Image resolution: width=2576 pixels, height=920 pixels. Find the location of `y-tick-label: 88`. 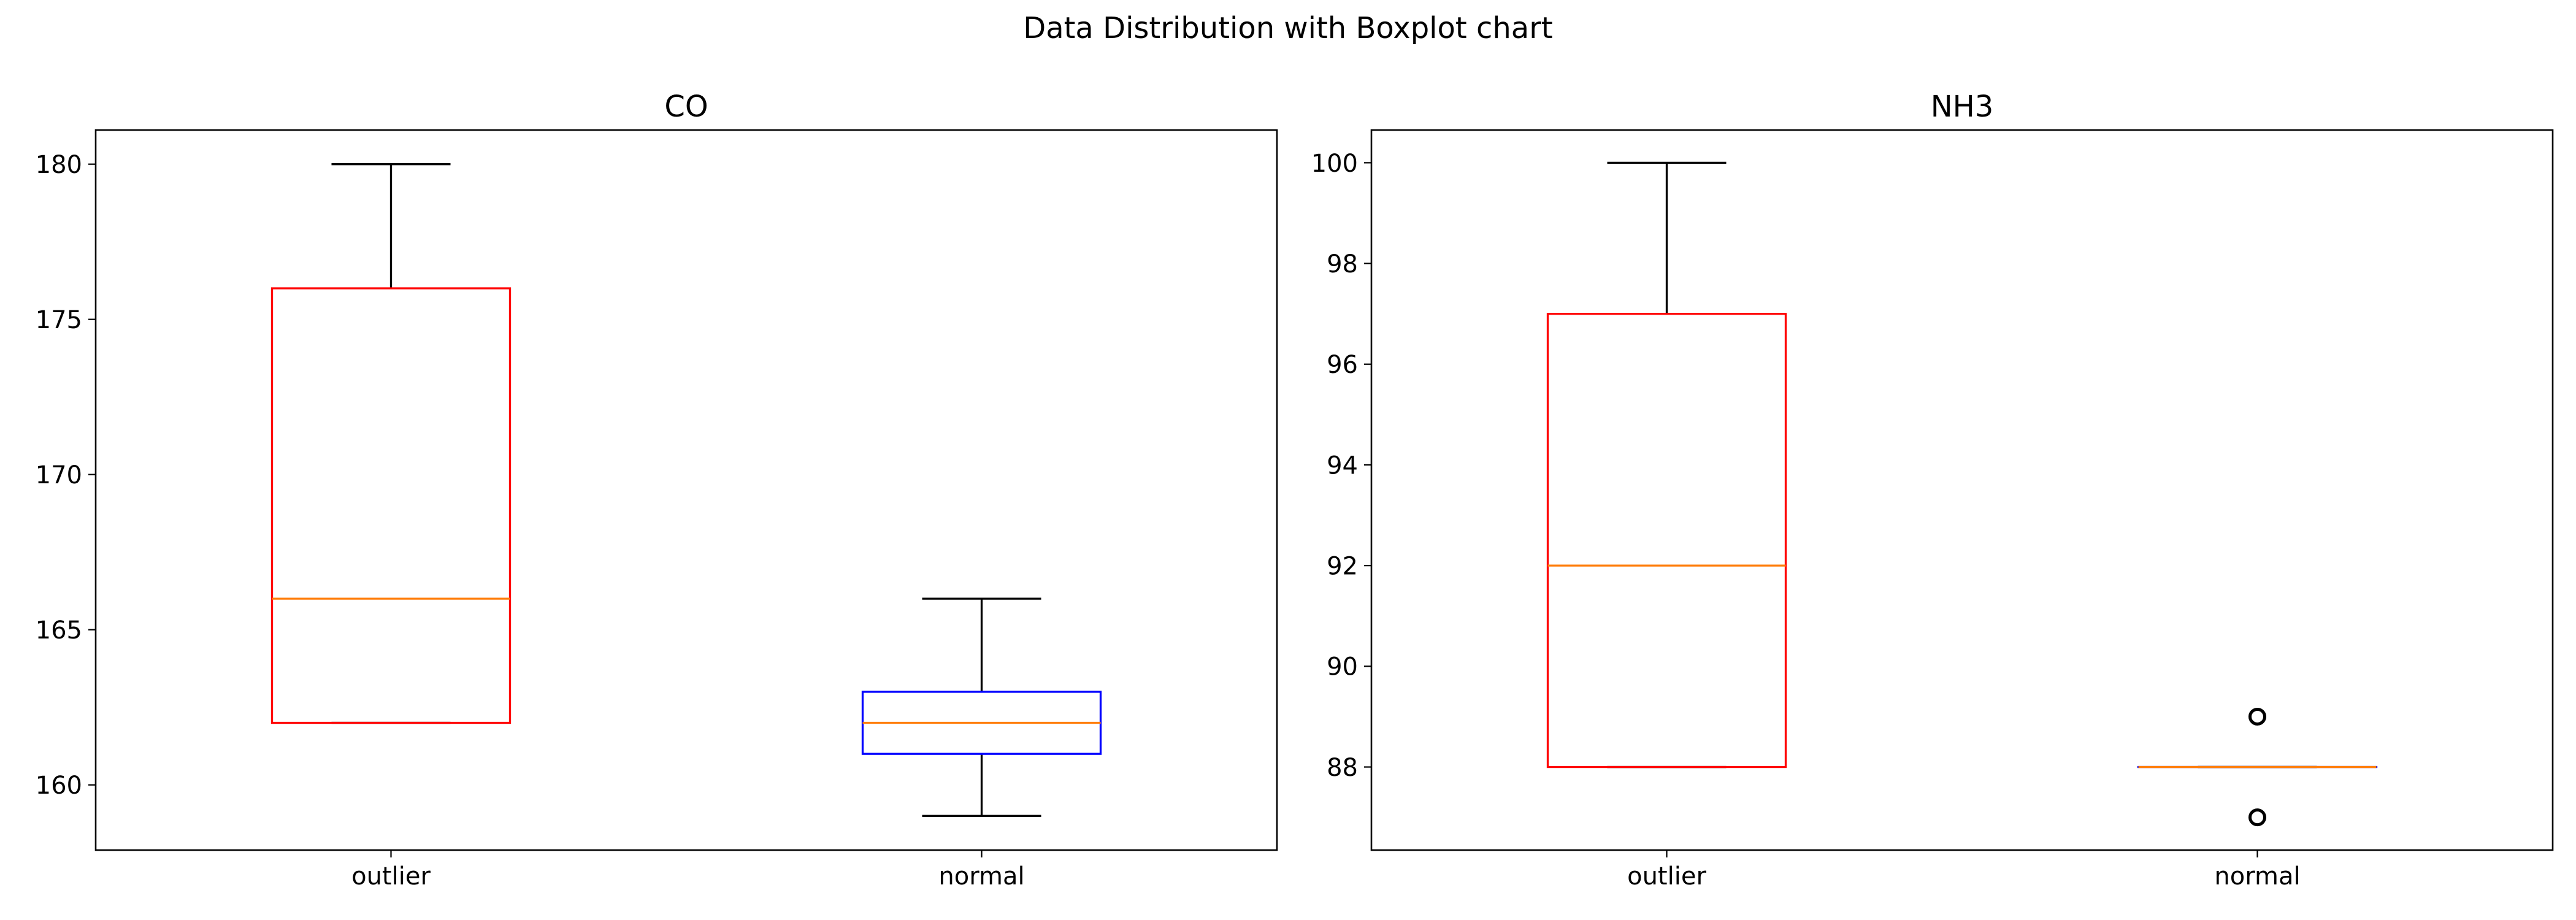

y-tick-label: 88 is located at coordinates (1342, 768).